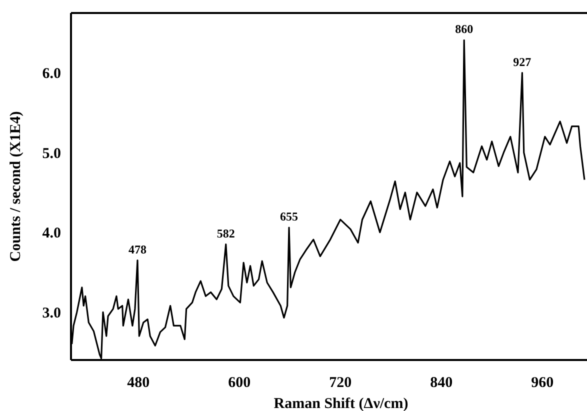 The image size is (587, 411). Describe the element at coordinates (51, 313) in the screenshot. I see `y-tick-label: 3.0` at that location.